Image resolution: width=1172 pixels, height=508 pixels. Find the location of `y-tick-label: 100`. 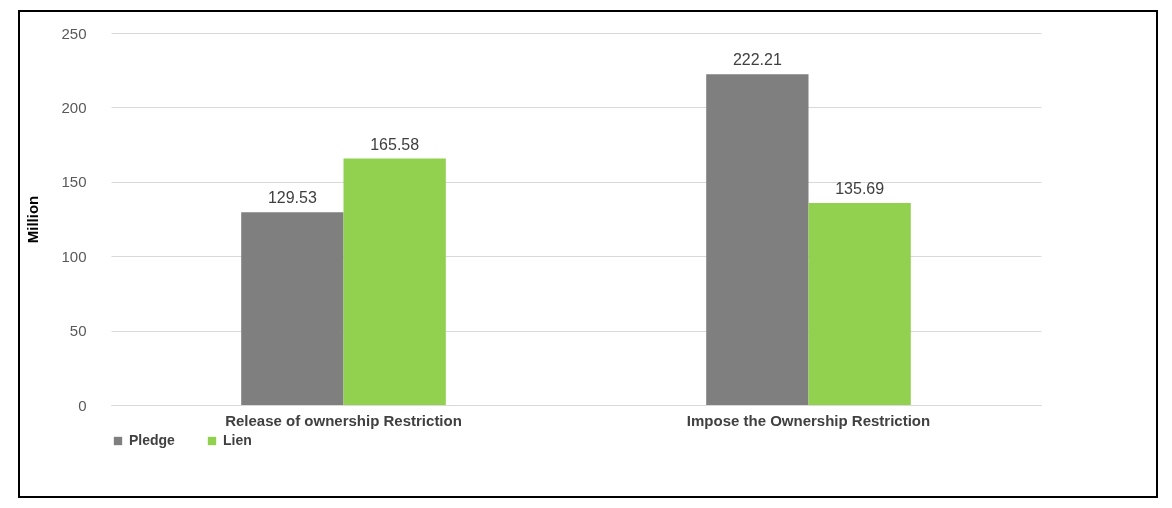

y-tick-label: 100 is located at coordinates (74, 256).